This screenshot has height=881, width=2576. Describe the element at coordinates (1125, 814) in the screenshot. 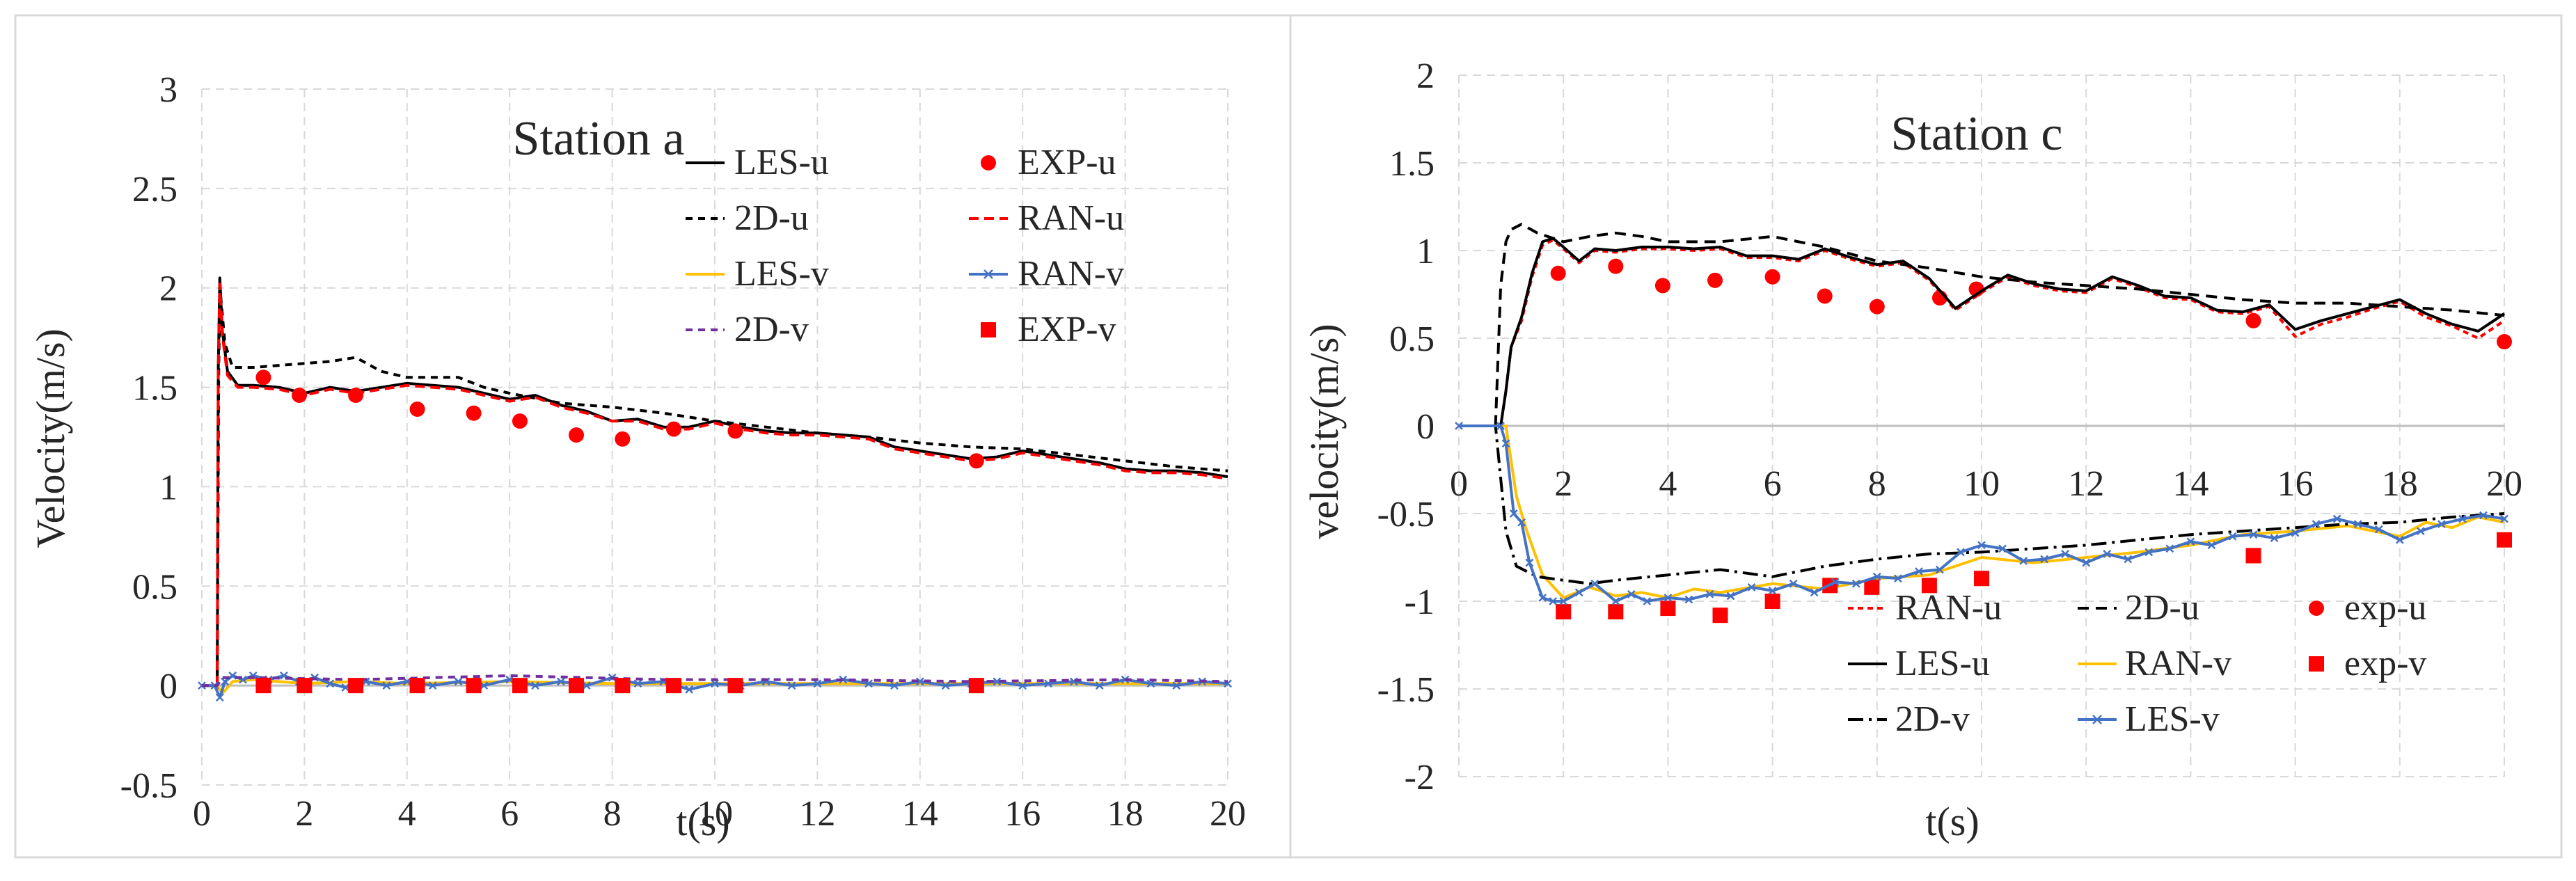

I see `chart-a-xtick-label: 18` at that location.